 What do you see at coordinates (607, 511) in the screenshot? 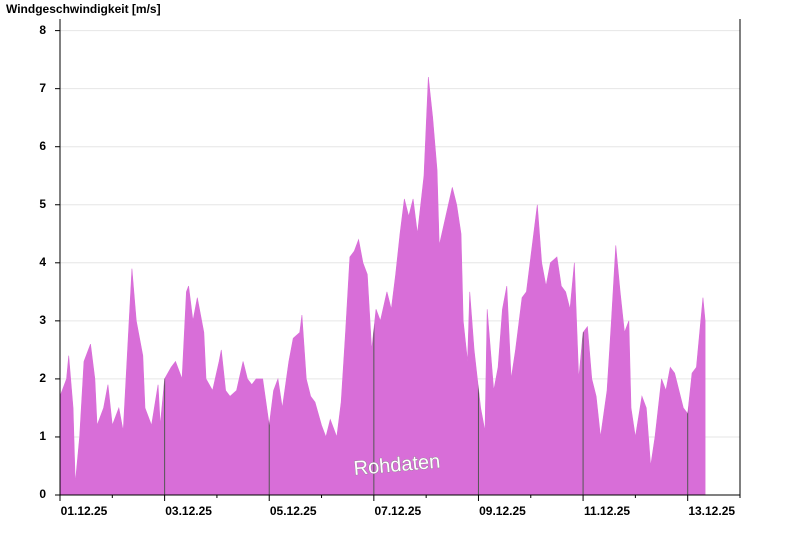
I see `x-tick-label: 11.12.25` at bounding box center [607, 511].